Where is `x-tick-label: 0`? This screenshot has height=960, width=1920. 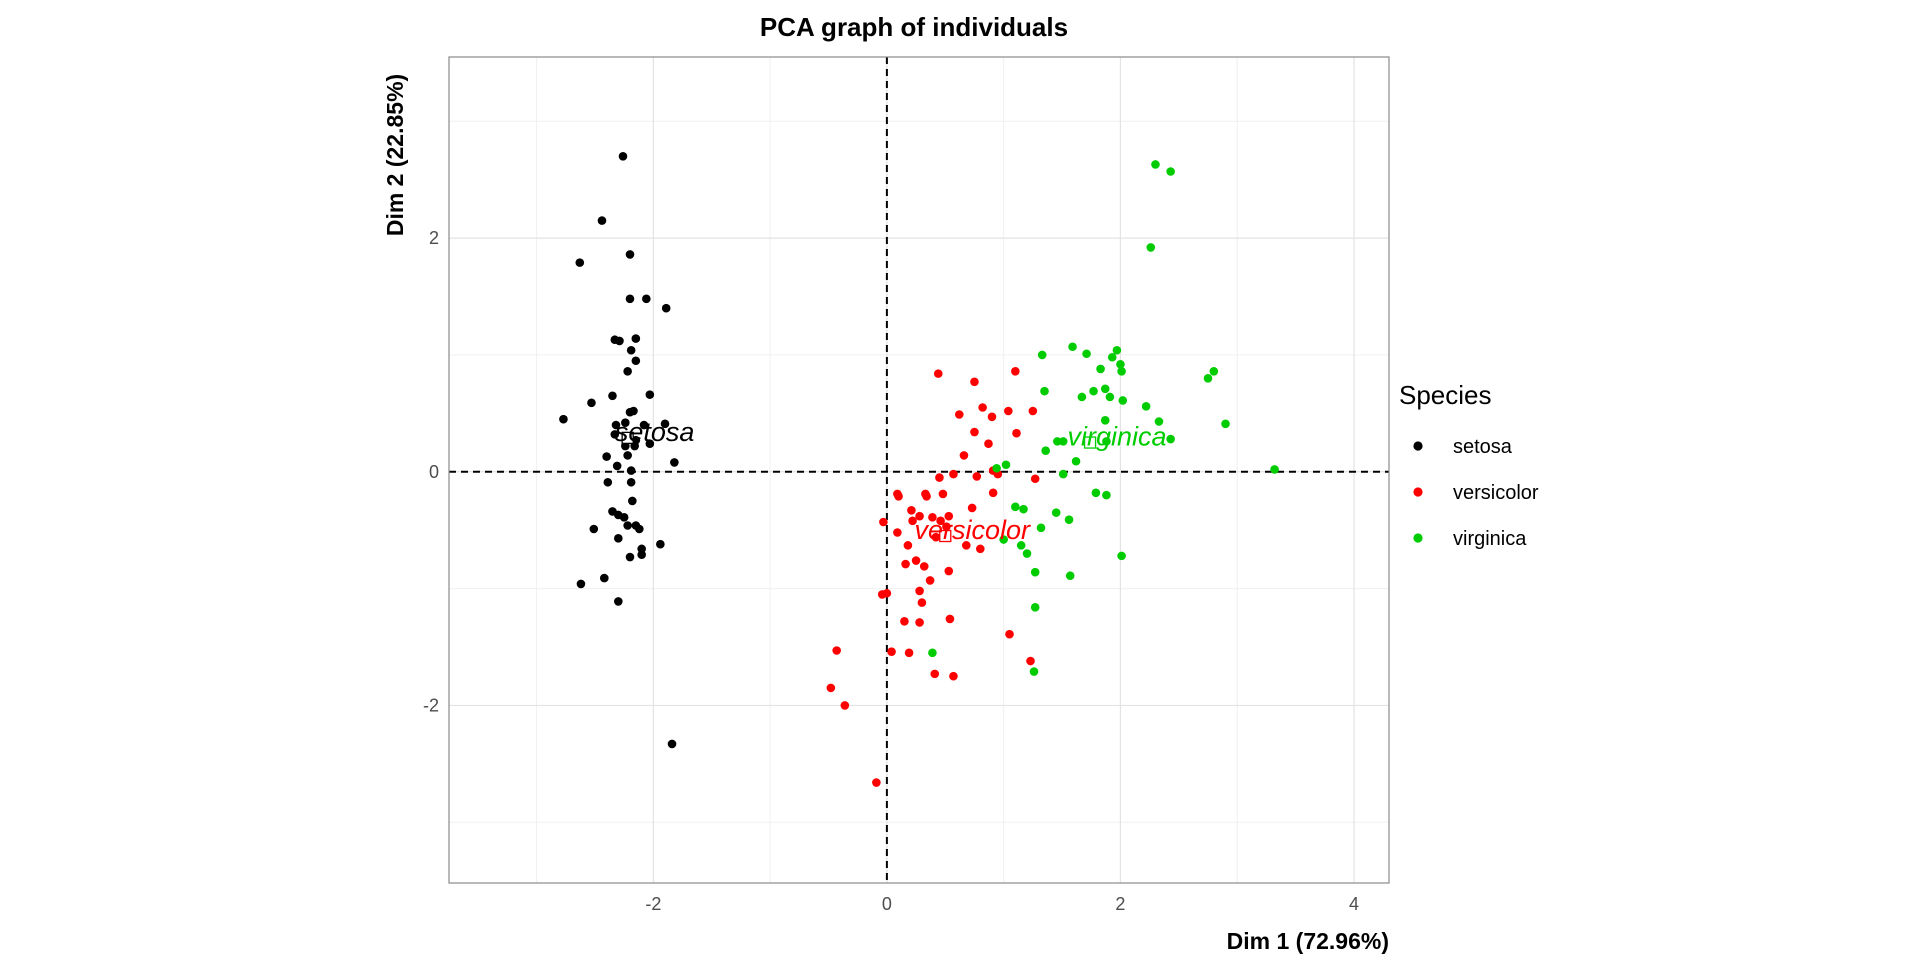
x-tick-label: 0 is located at coordinates (887, 904).